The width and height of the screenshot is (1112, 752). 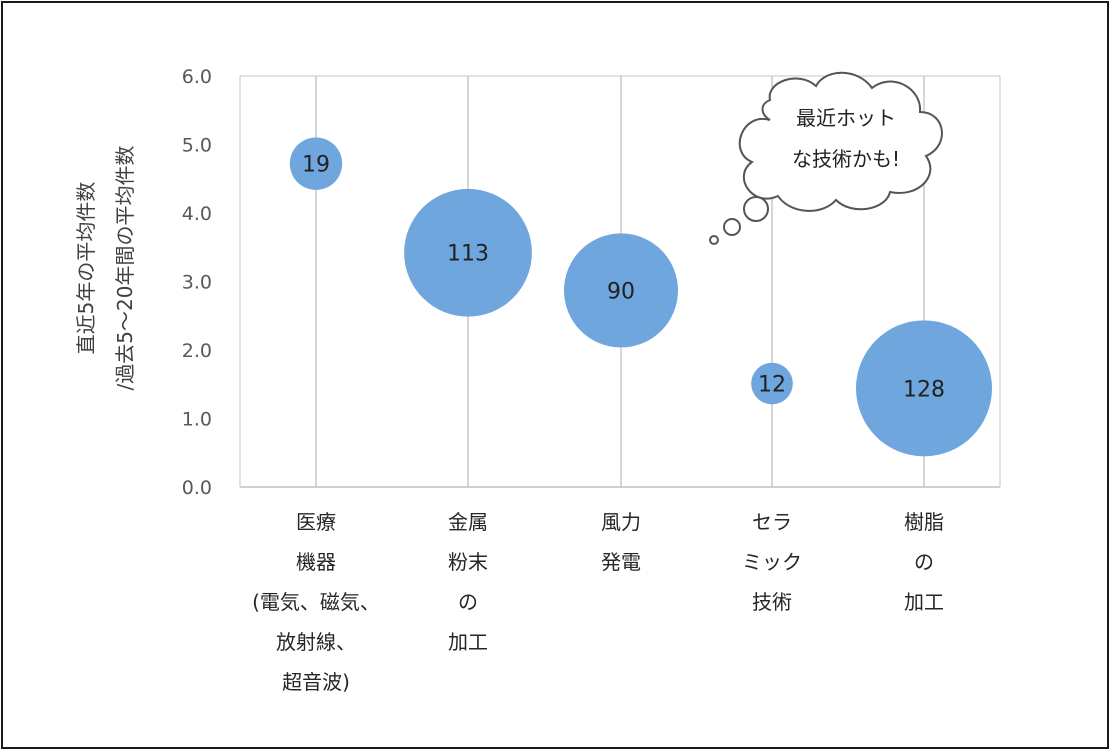 I want to click on thought-dot-small, so click(x=714, y=240).